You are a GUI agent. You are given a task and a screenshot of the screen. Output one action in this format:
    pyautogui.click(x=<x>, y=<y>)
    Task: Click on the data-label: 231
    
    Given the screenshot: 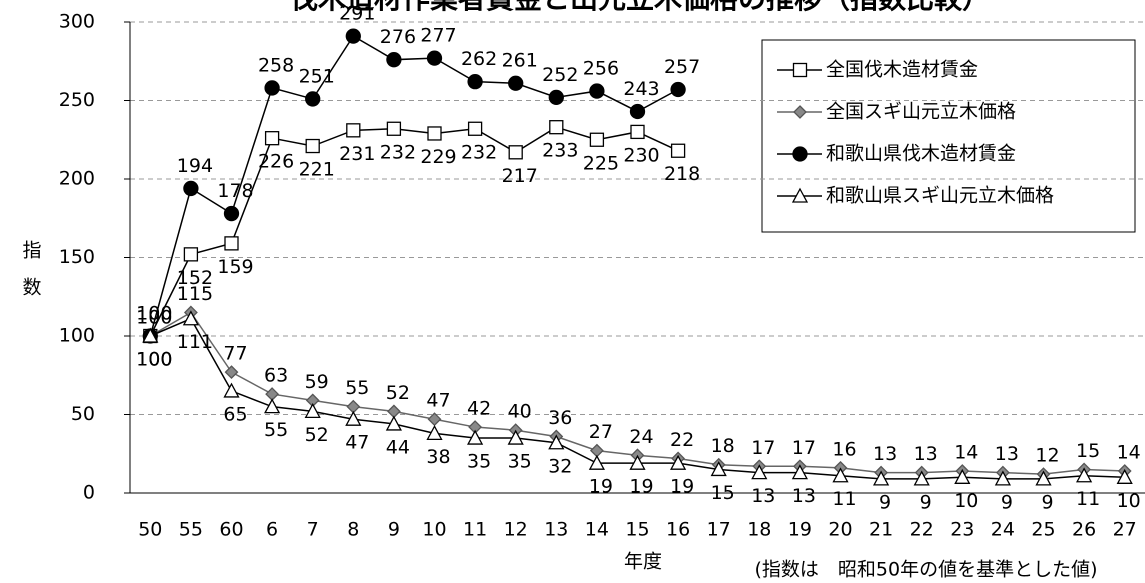 What is the action you would take?
    pyautogui.click(x=357, y=154)
    